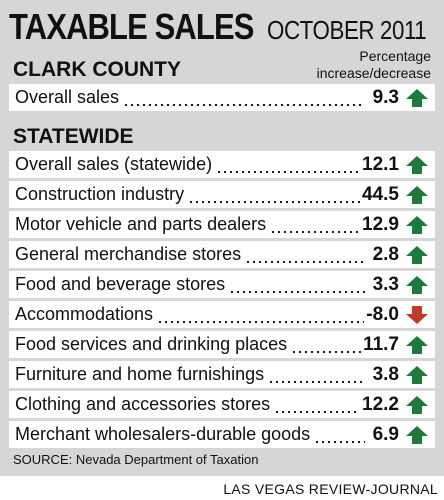  I want to click on row-label: Furniture and home furnishings, so click(141, 374).